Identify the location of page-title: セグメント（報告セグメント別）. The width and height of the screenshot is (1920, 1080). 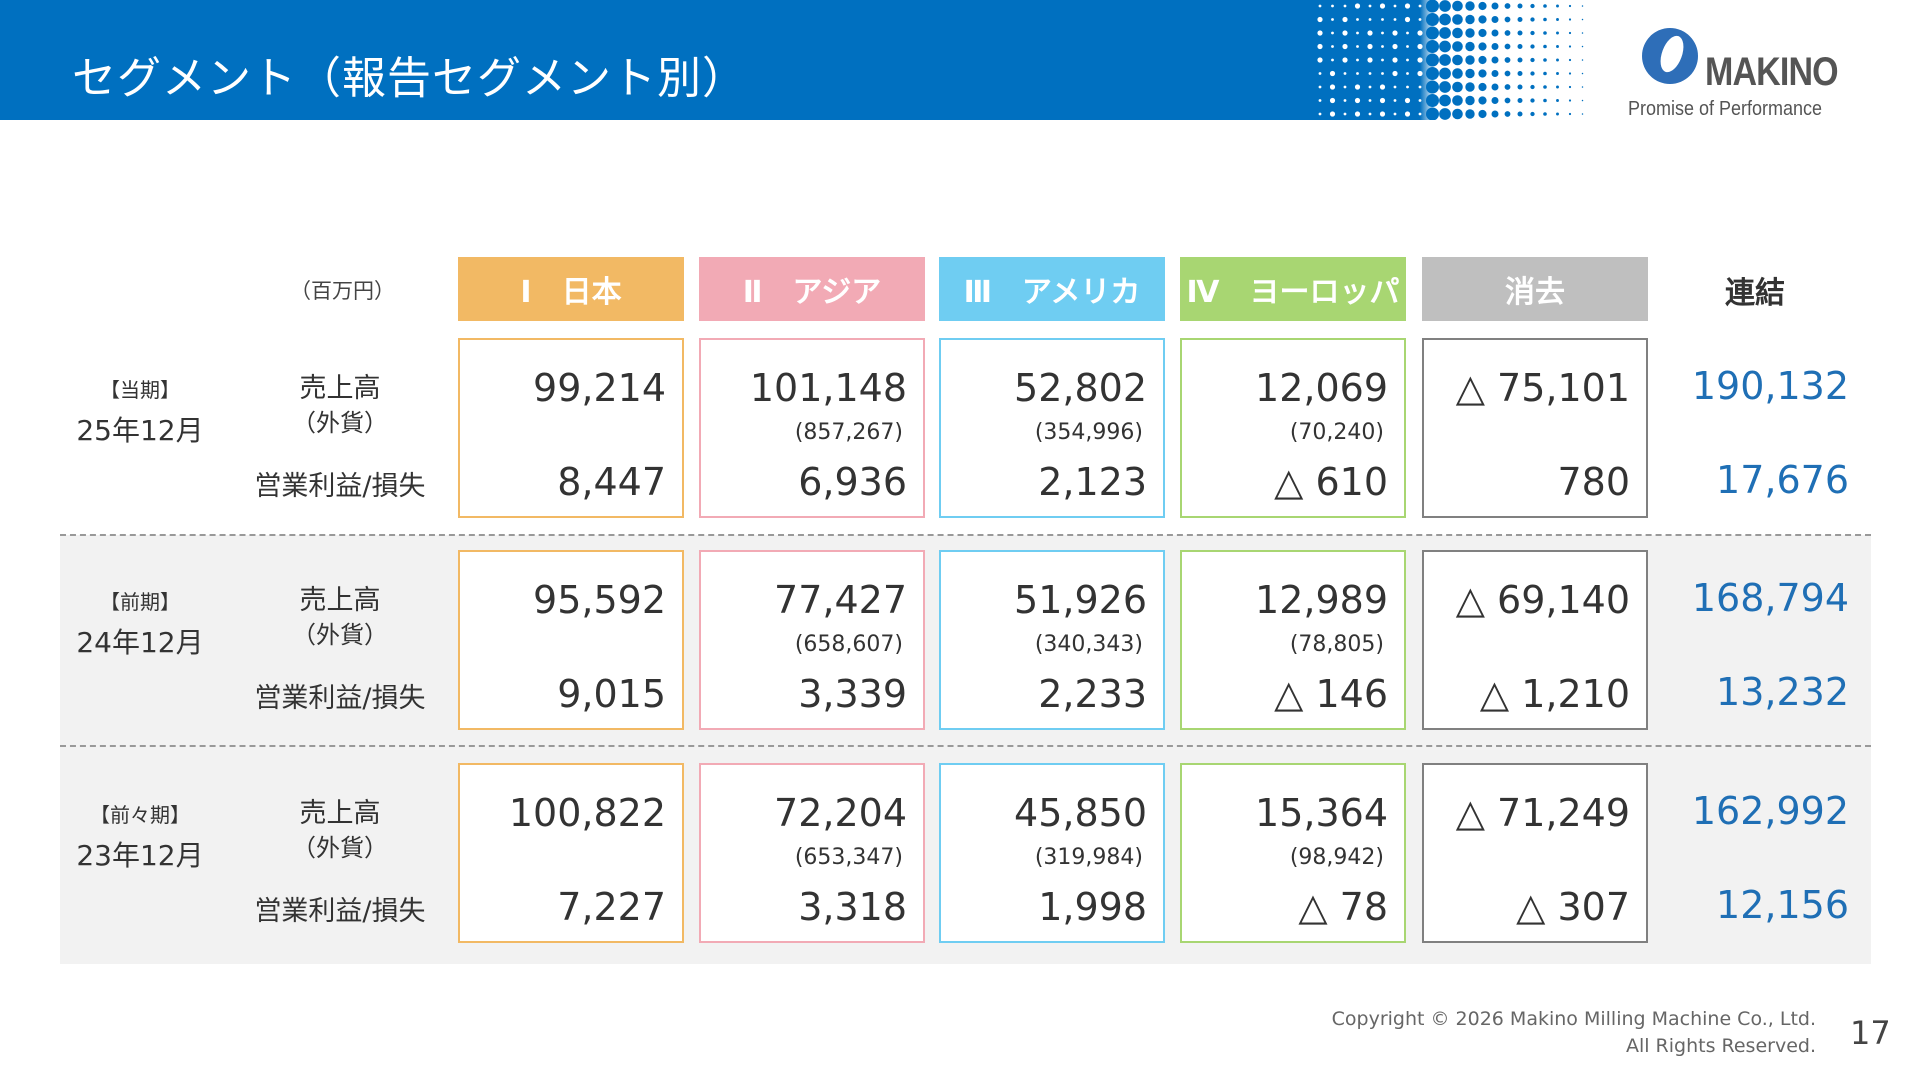
(409, 78).